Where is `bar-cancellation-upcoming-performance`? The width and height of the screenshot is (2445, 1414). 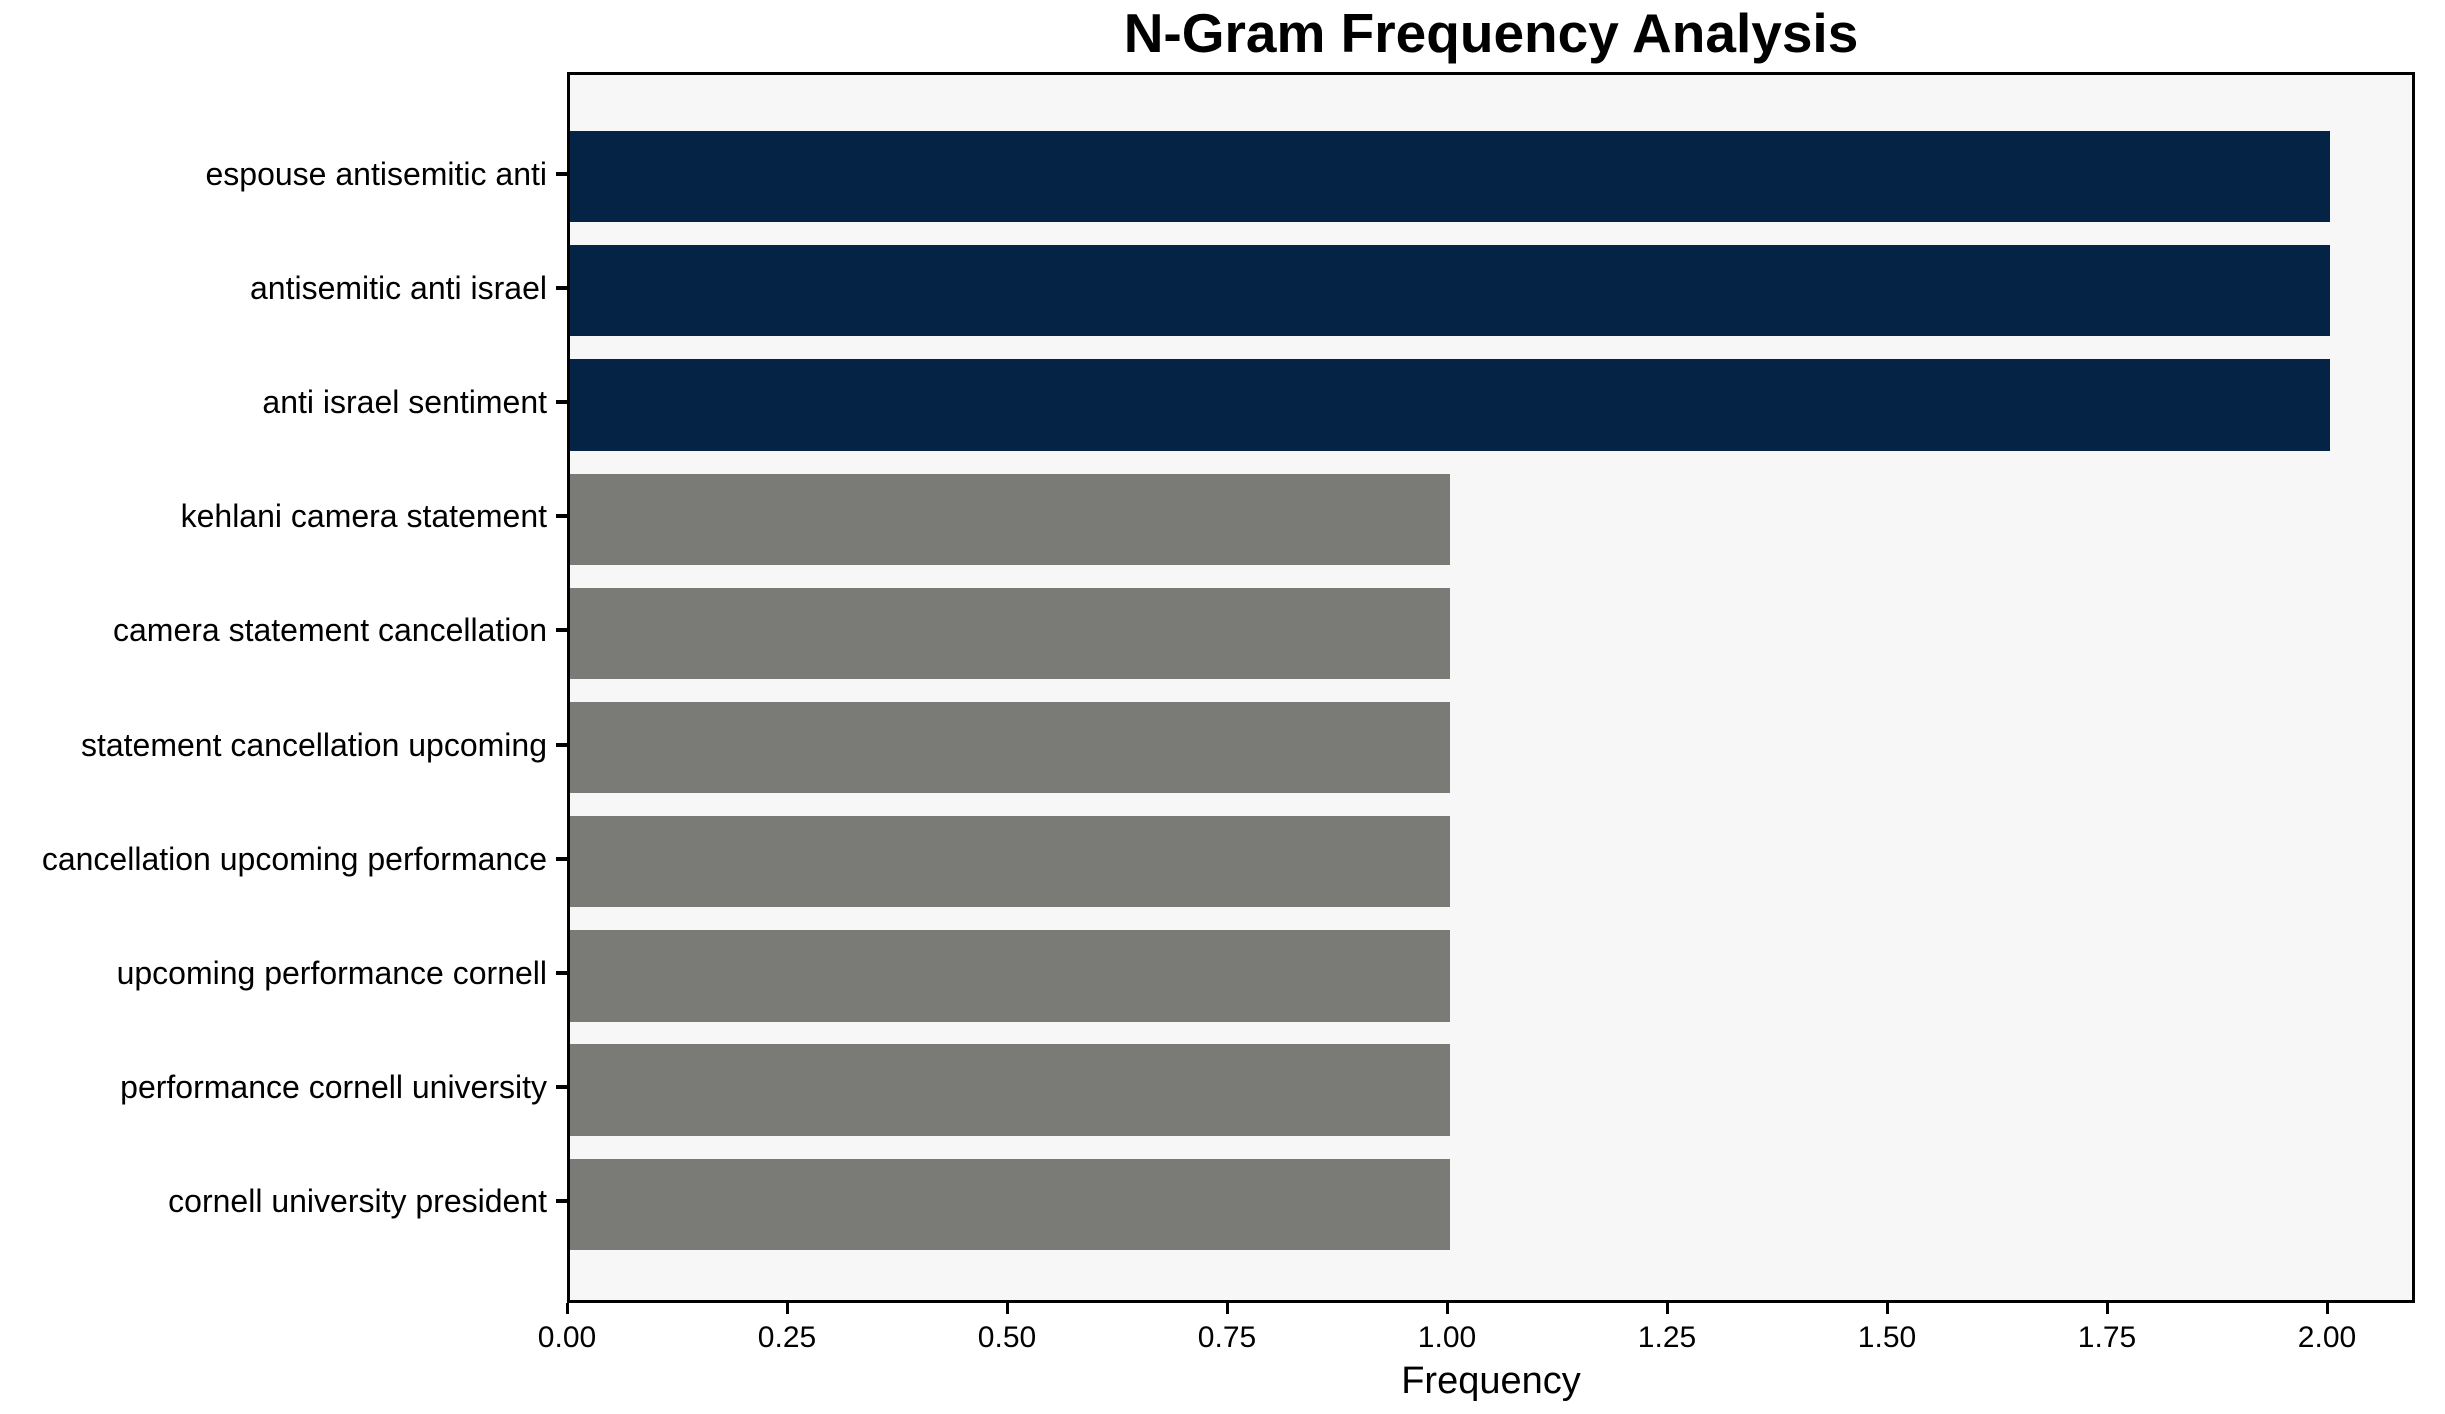 bar-cancellation-upcoming-performance is located at coordinates (1010, 862).